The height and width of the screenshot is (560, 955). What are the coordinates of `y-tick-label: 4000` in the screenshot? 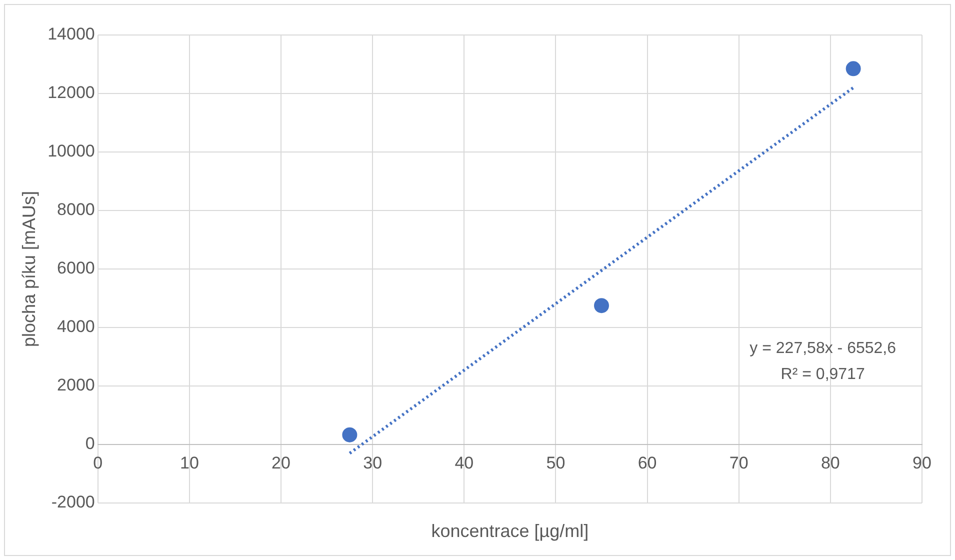 It's located at (76, 326).